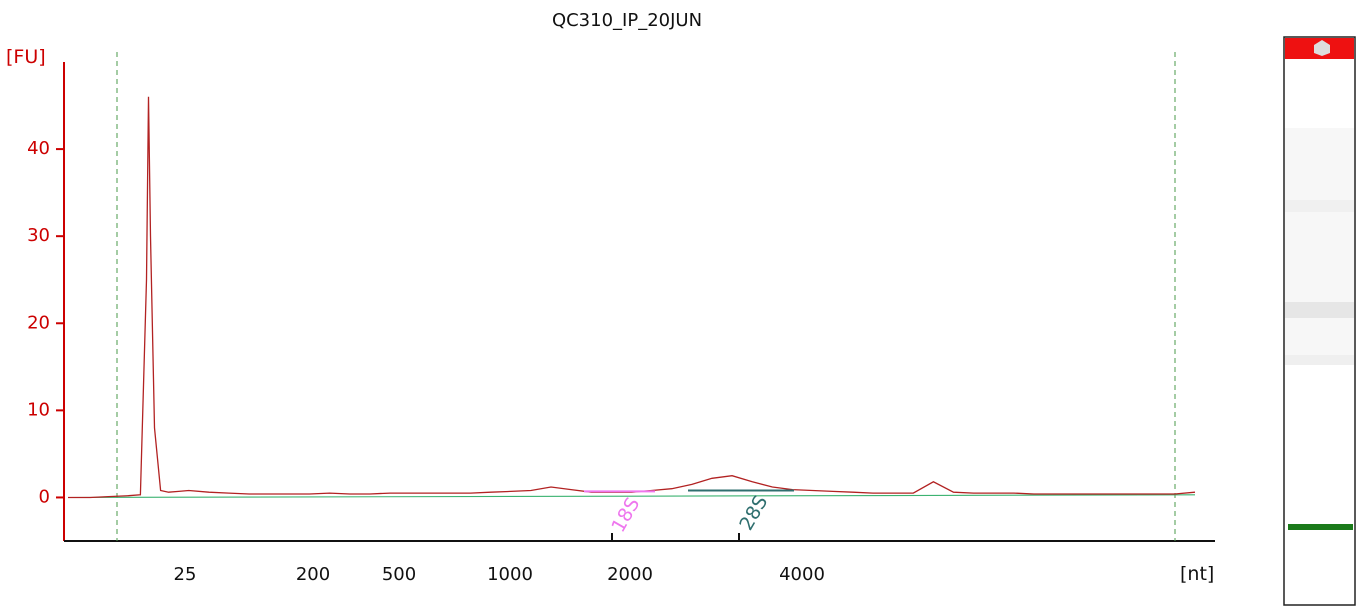 The image size is (1361, 609). What do you see at coordinates (510, 574) in the screenshot?
I see `x-tick-label: 1000` at bounding box center [510, 574].